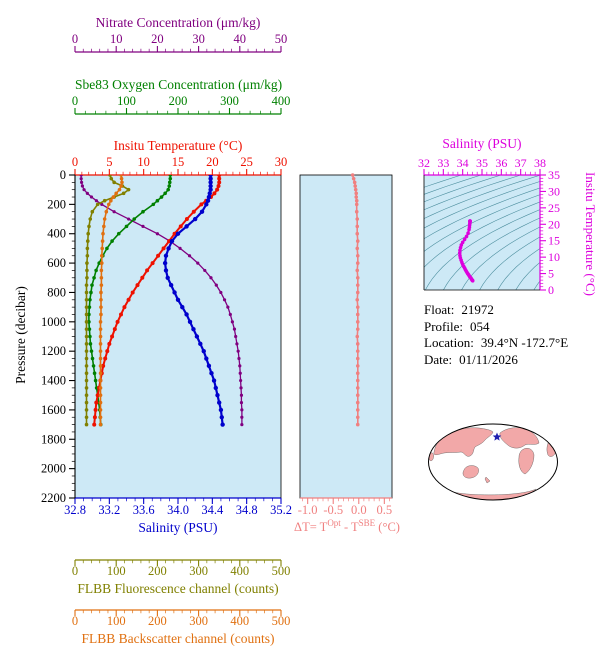  Describe the element at coordinates (53, 322) in the screenshot. I see `tick-label: 1000` at that location.